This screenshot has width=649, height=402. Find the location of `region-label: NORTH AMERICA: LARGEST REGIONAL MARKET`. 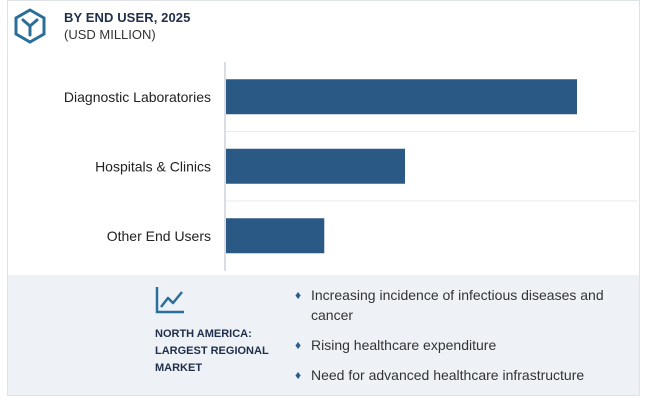

region-label: NORTH AMERICA: LARGEST REGIONAL MARKET is located at coordinates (212, 351).